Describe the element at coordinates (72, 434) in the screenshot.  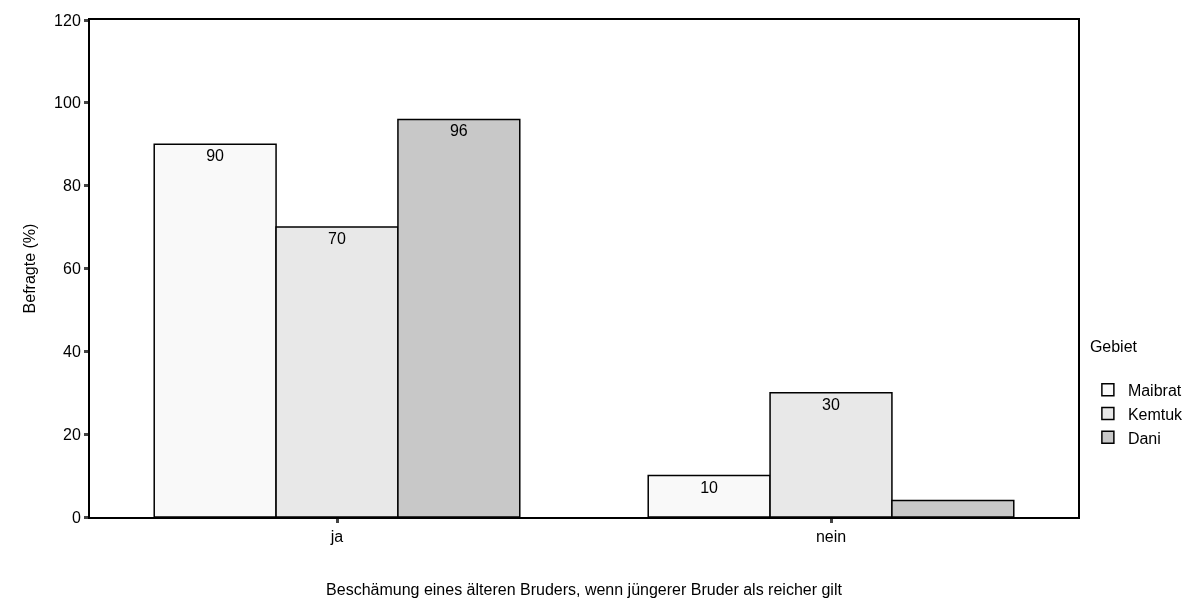
I see `y-tick-label: 20` at that location.